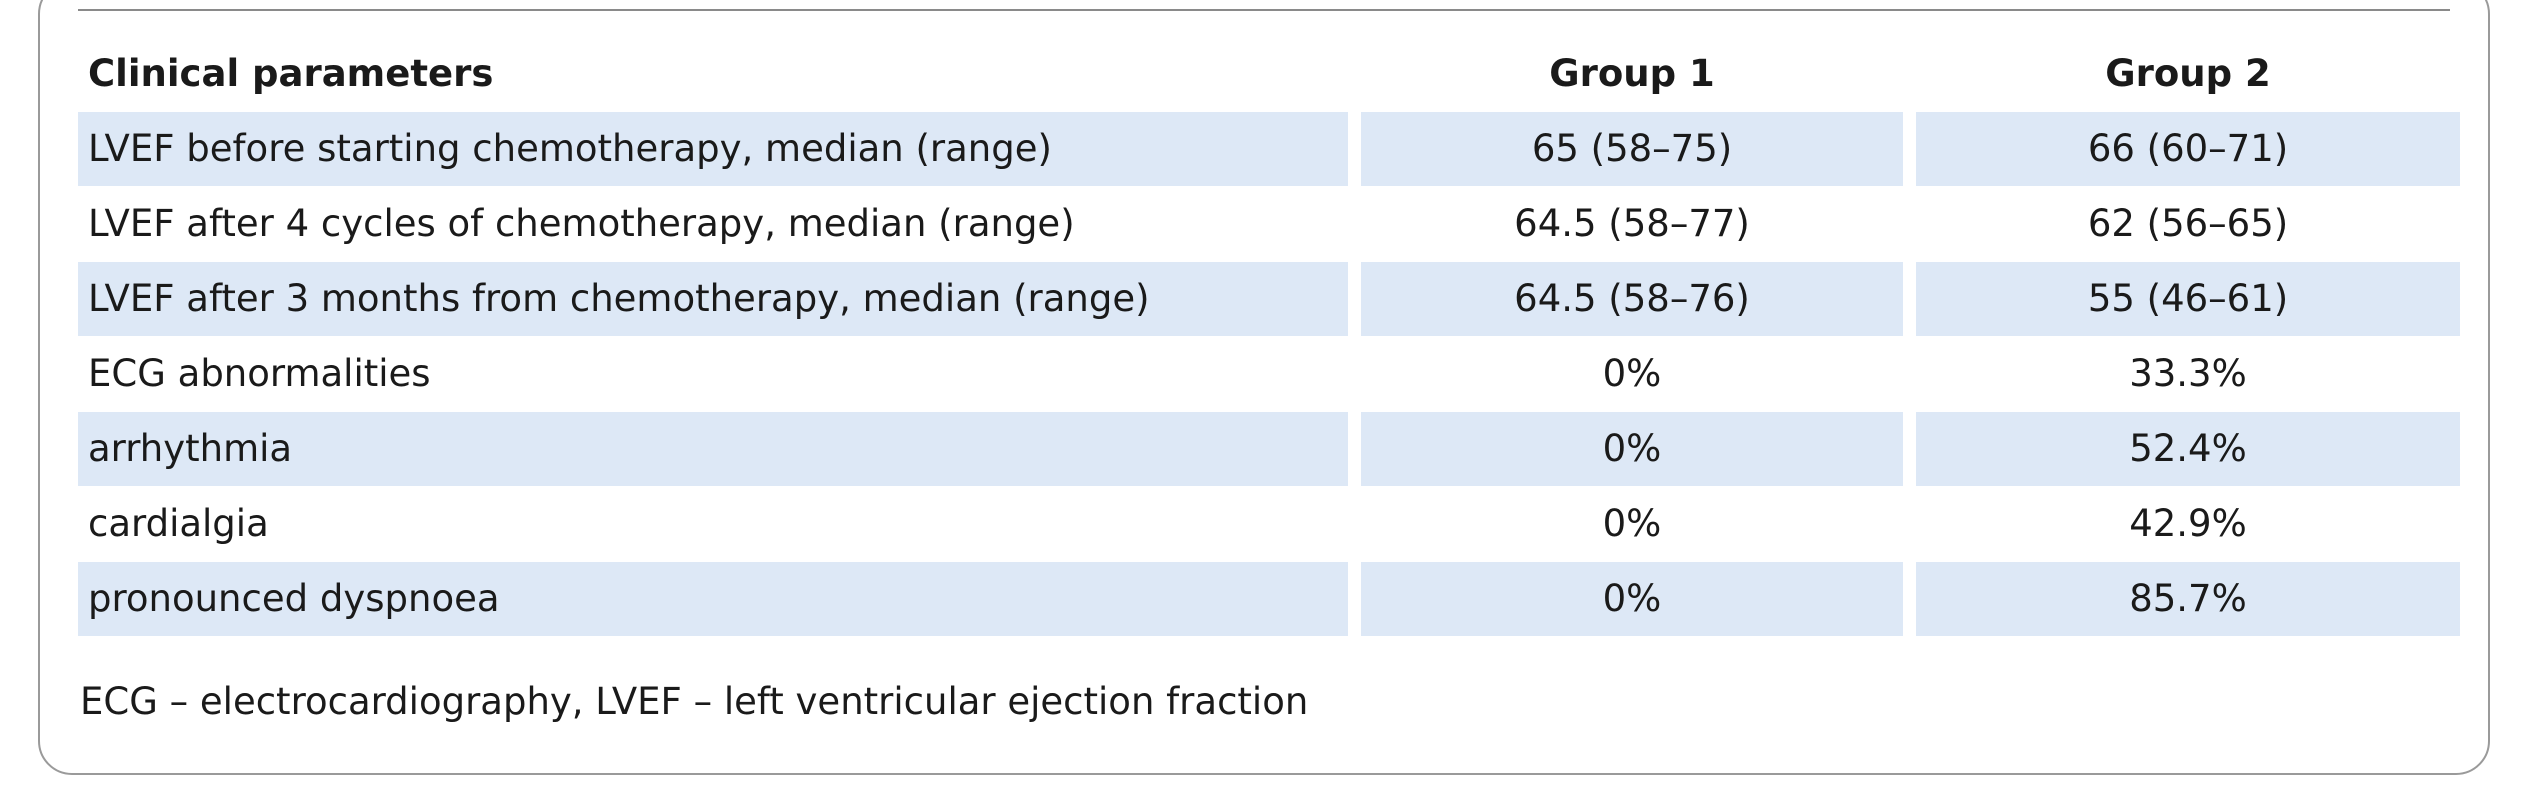 The height and width of the screenshot is (800, 2543). I want to click on row-group-1-value: 65 (58–75), so click(1632, 148).